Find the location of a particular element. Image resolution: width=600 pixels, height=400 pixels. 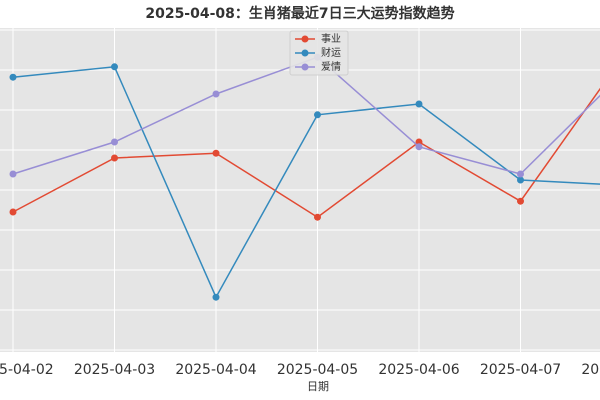

x-tick-label: 2025-04-05 is located at coordinates (317, 370).